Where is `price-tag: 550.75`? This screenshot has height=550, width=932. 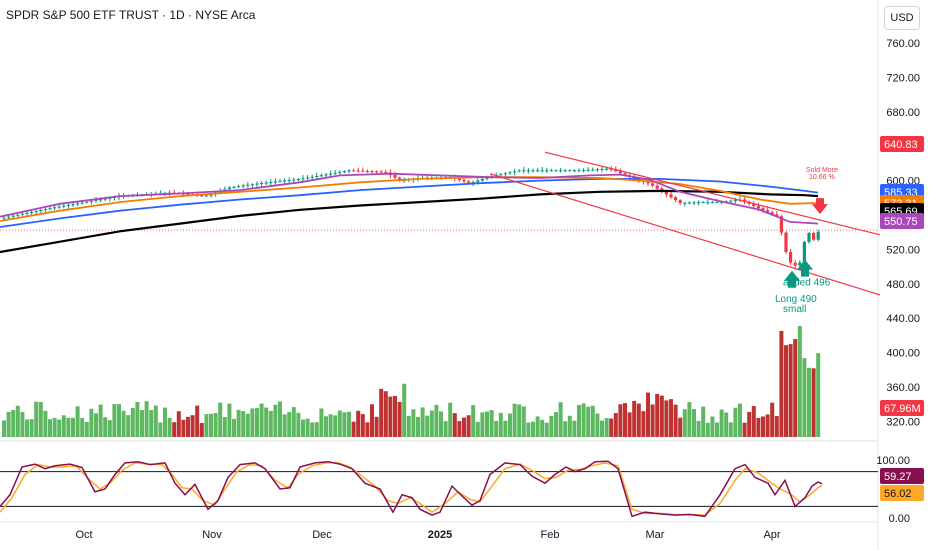 price-tag: 550.75 is located at coordinates (901, 222).